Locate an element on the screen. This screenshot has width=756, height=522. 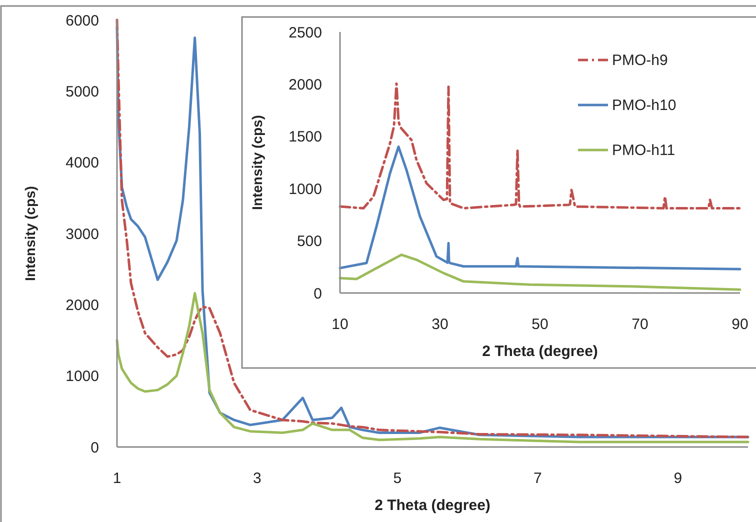
legend-label: PMO-h10 is located at coordinates (644, 105).